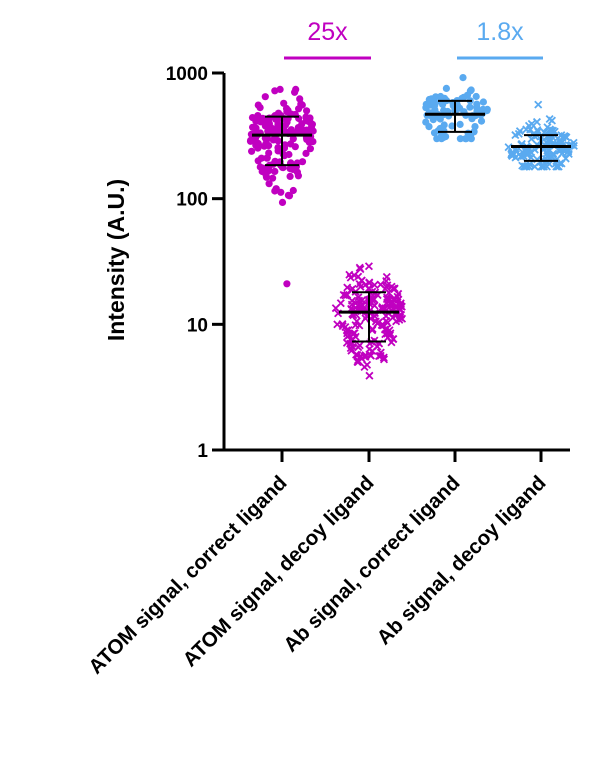 The height and width of the screenshot is (769, 613). I want to click on category-label: Ab signal, correct ligand, so click(371, 563).